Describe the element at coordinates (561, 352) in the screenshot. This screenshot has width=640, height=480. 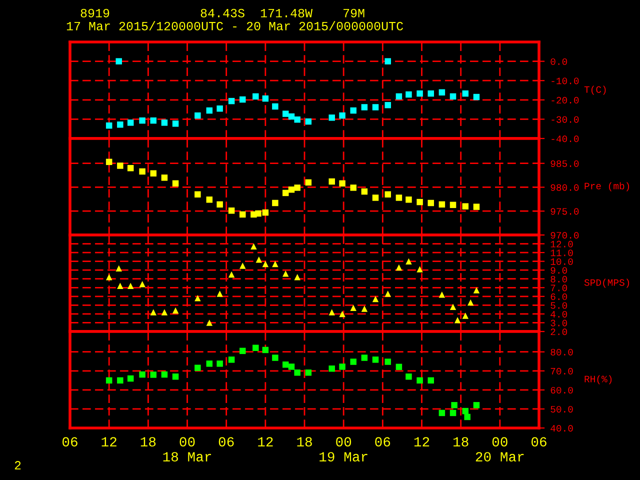
I see `y-tick-label: 80.0` at that location.